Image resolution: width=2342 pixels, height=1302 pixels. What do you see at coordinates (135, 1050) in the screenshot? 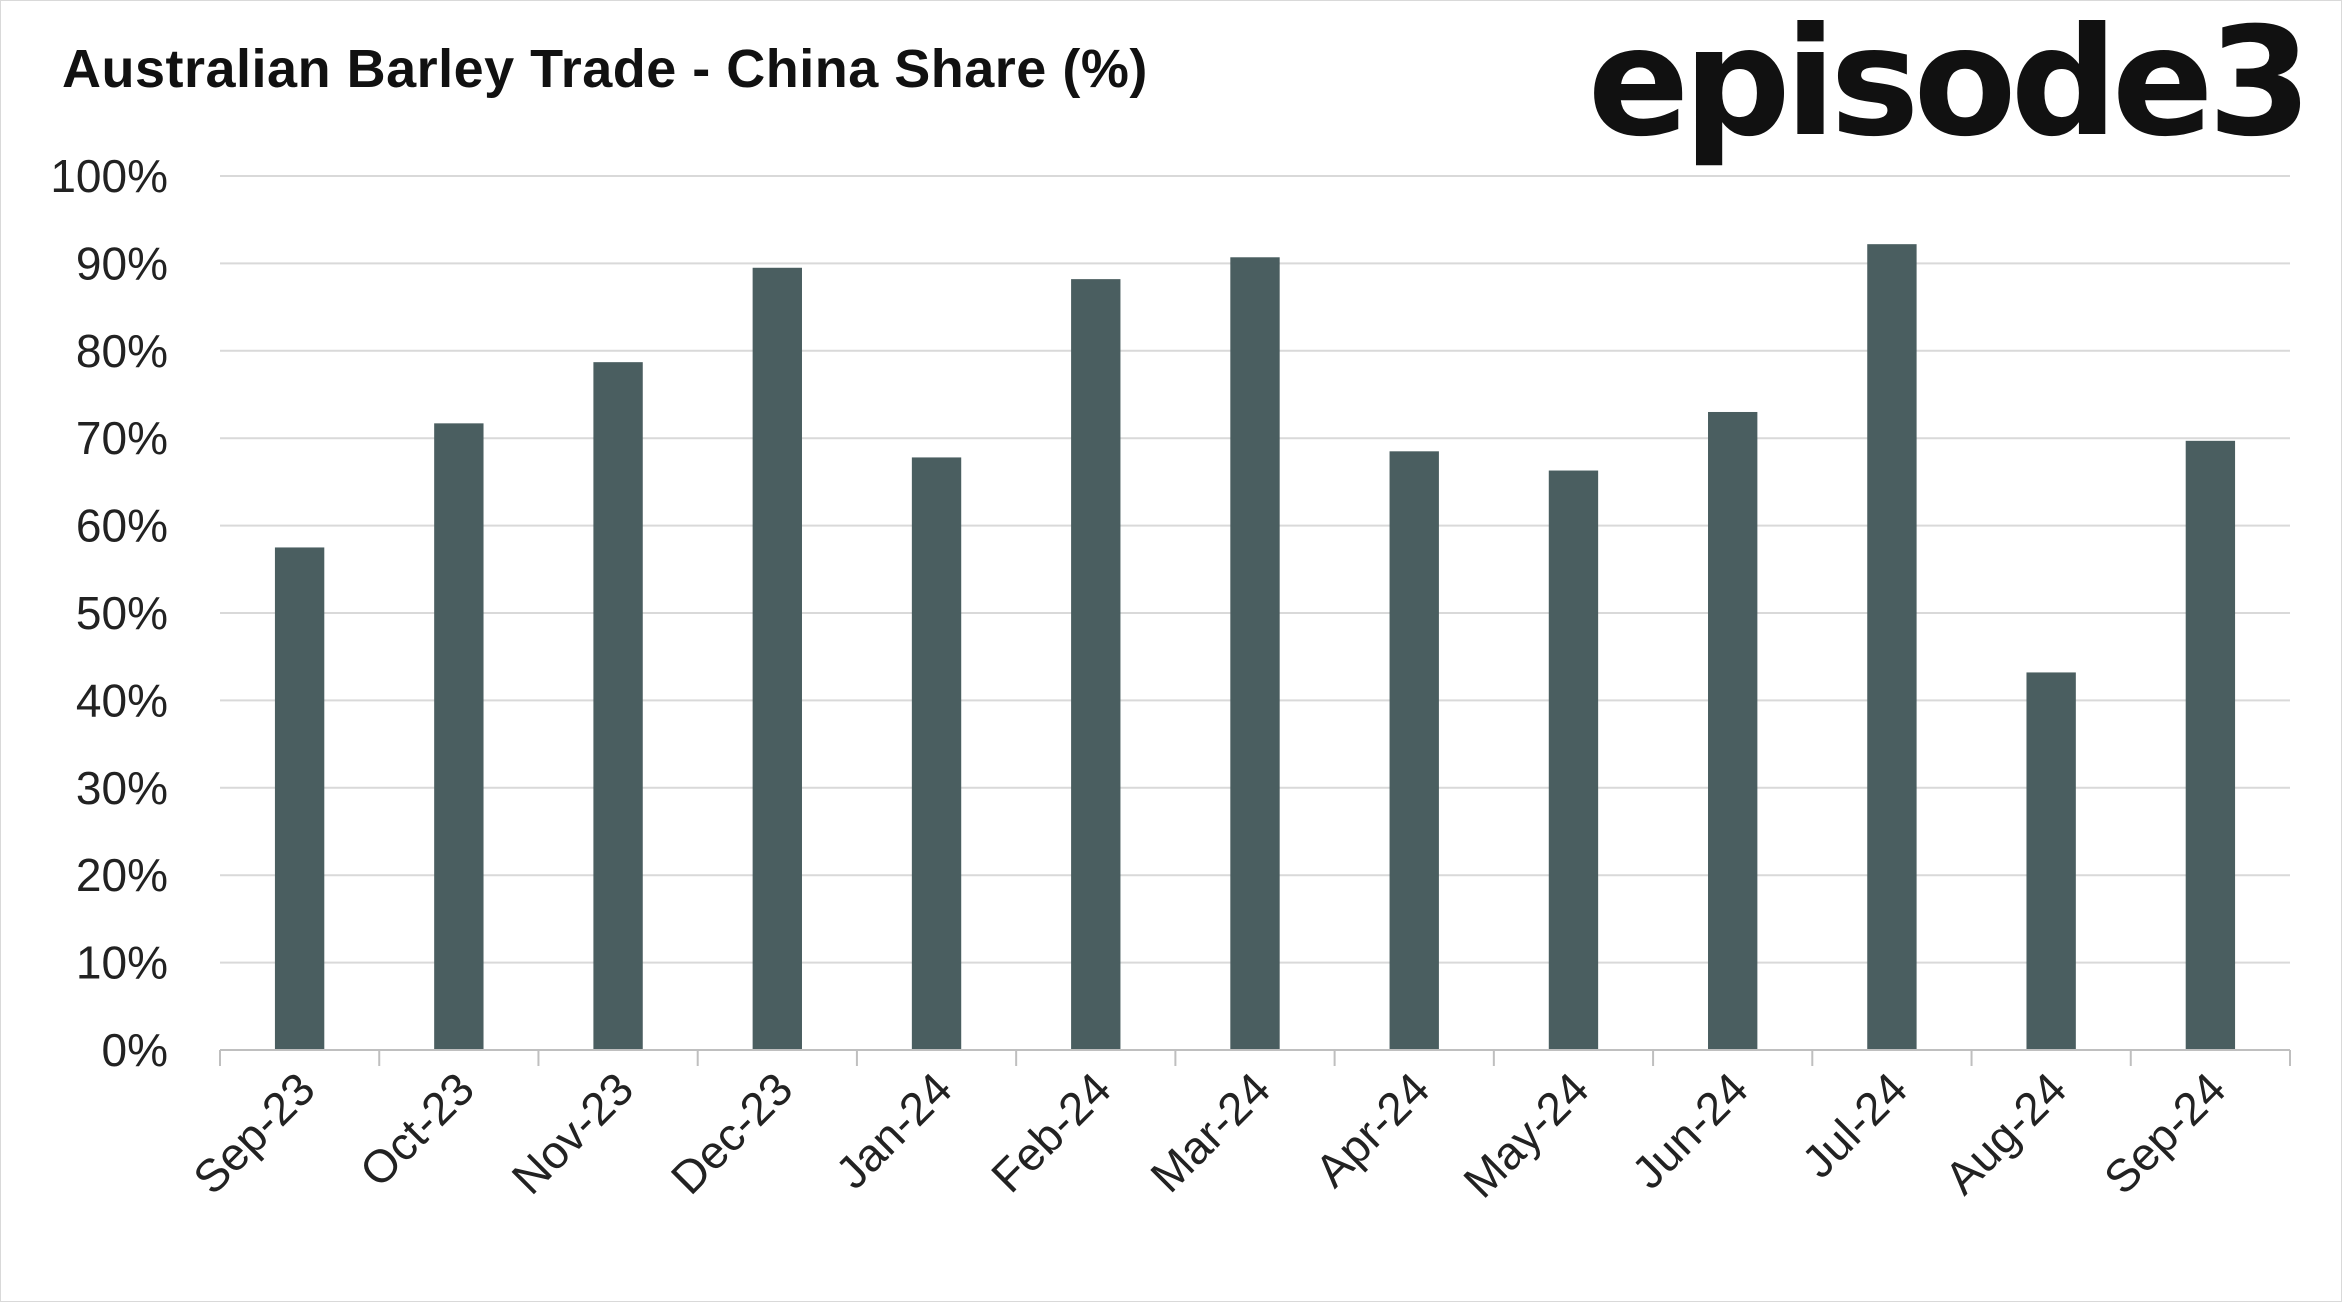
I see `y-tick-label: 0%` at bounding box center [135, 1050].